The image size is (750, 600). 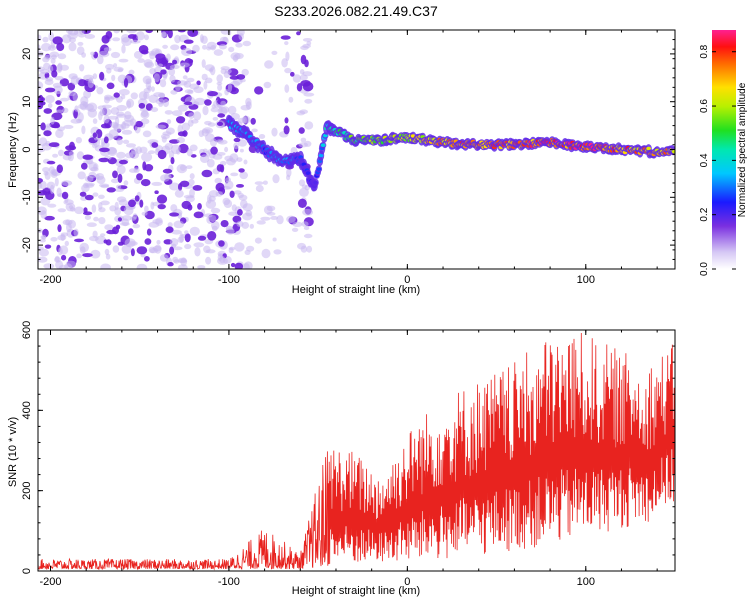 I want to click on y-tick-label: 600, so click(x=27, y=330).